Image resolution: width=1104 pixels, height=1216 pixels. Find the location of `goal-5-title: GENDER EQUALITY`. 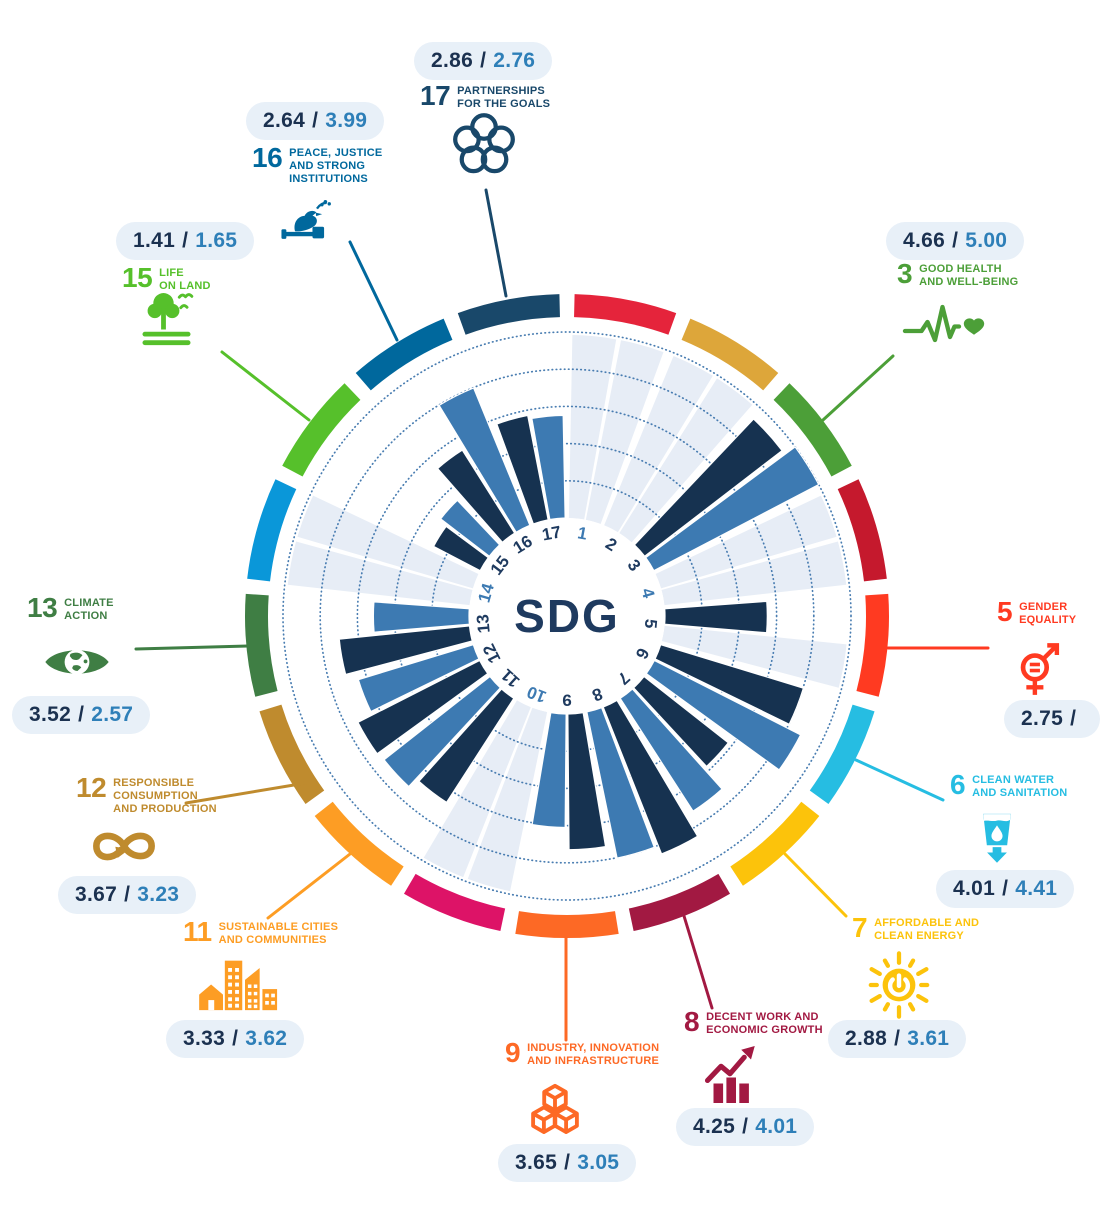

goal-5-title: GENDER EQUALITY is located at coordinates (1048, 613).